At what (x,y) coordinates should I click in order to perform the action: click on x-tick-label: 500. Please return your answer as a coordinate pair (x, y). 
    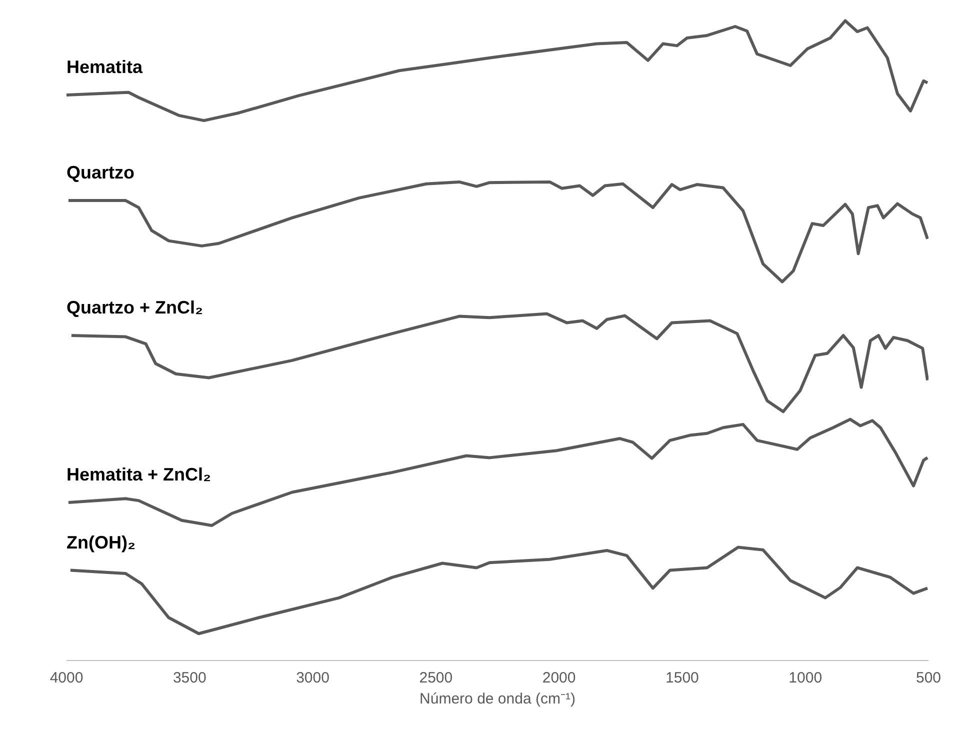
    Looking at the image, I should click on (929, 678).